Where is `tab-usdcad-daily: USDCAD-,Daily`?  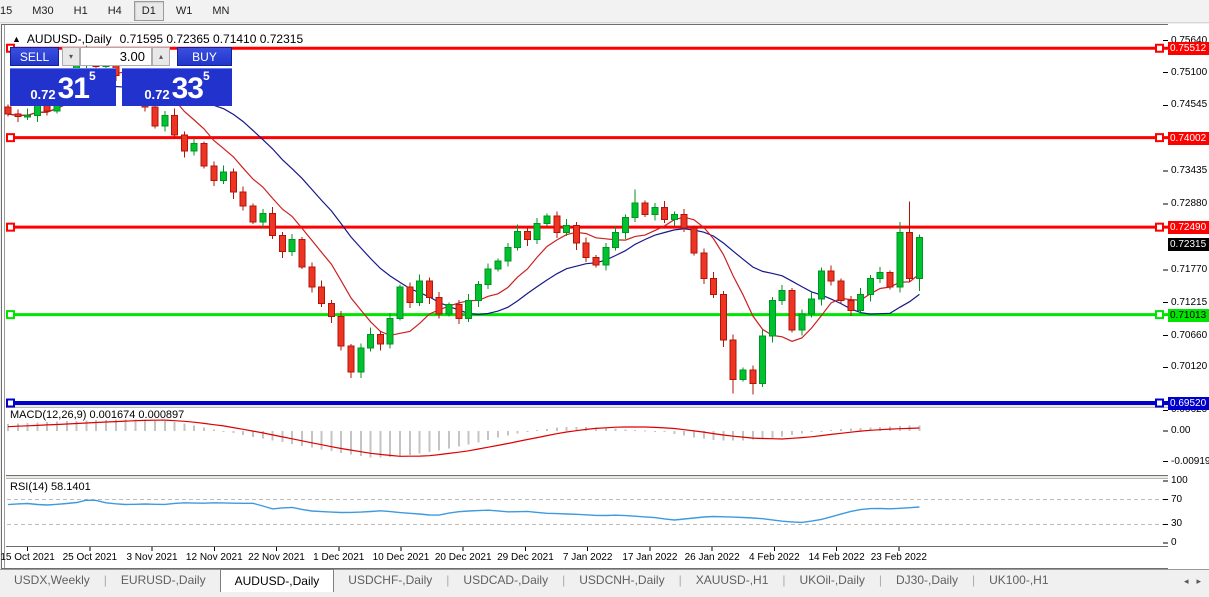 tab-usdcad-daily: USDCAD-,Daily is located at coordinates (506, 580).